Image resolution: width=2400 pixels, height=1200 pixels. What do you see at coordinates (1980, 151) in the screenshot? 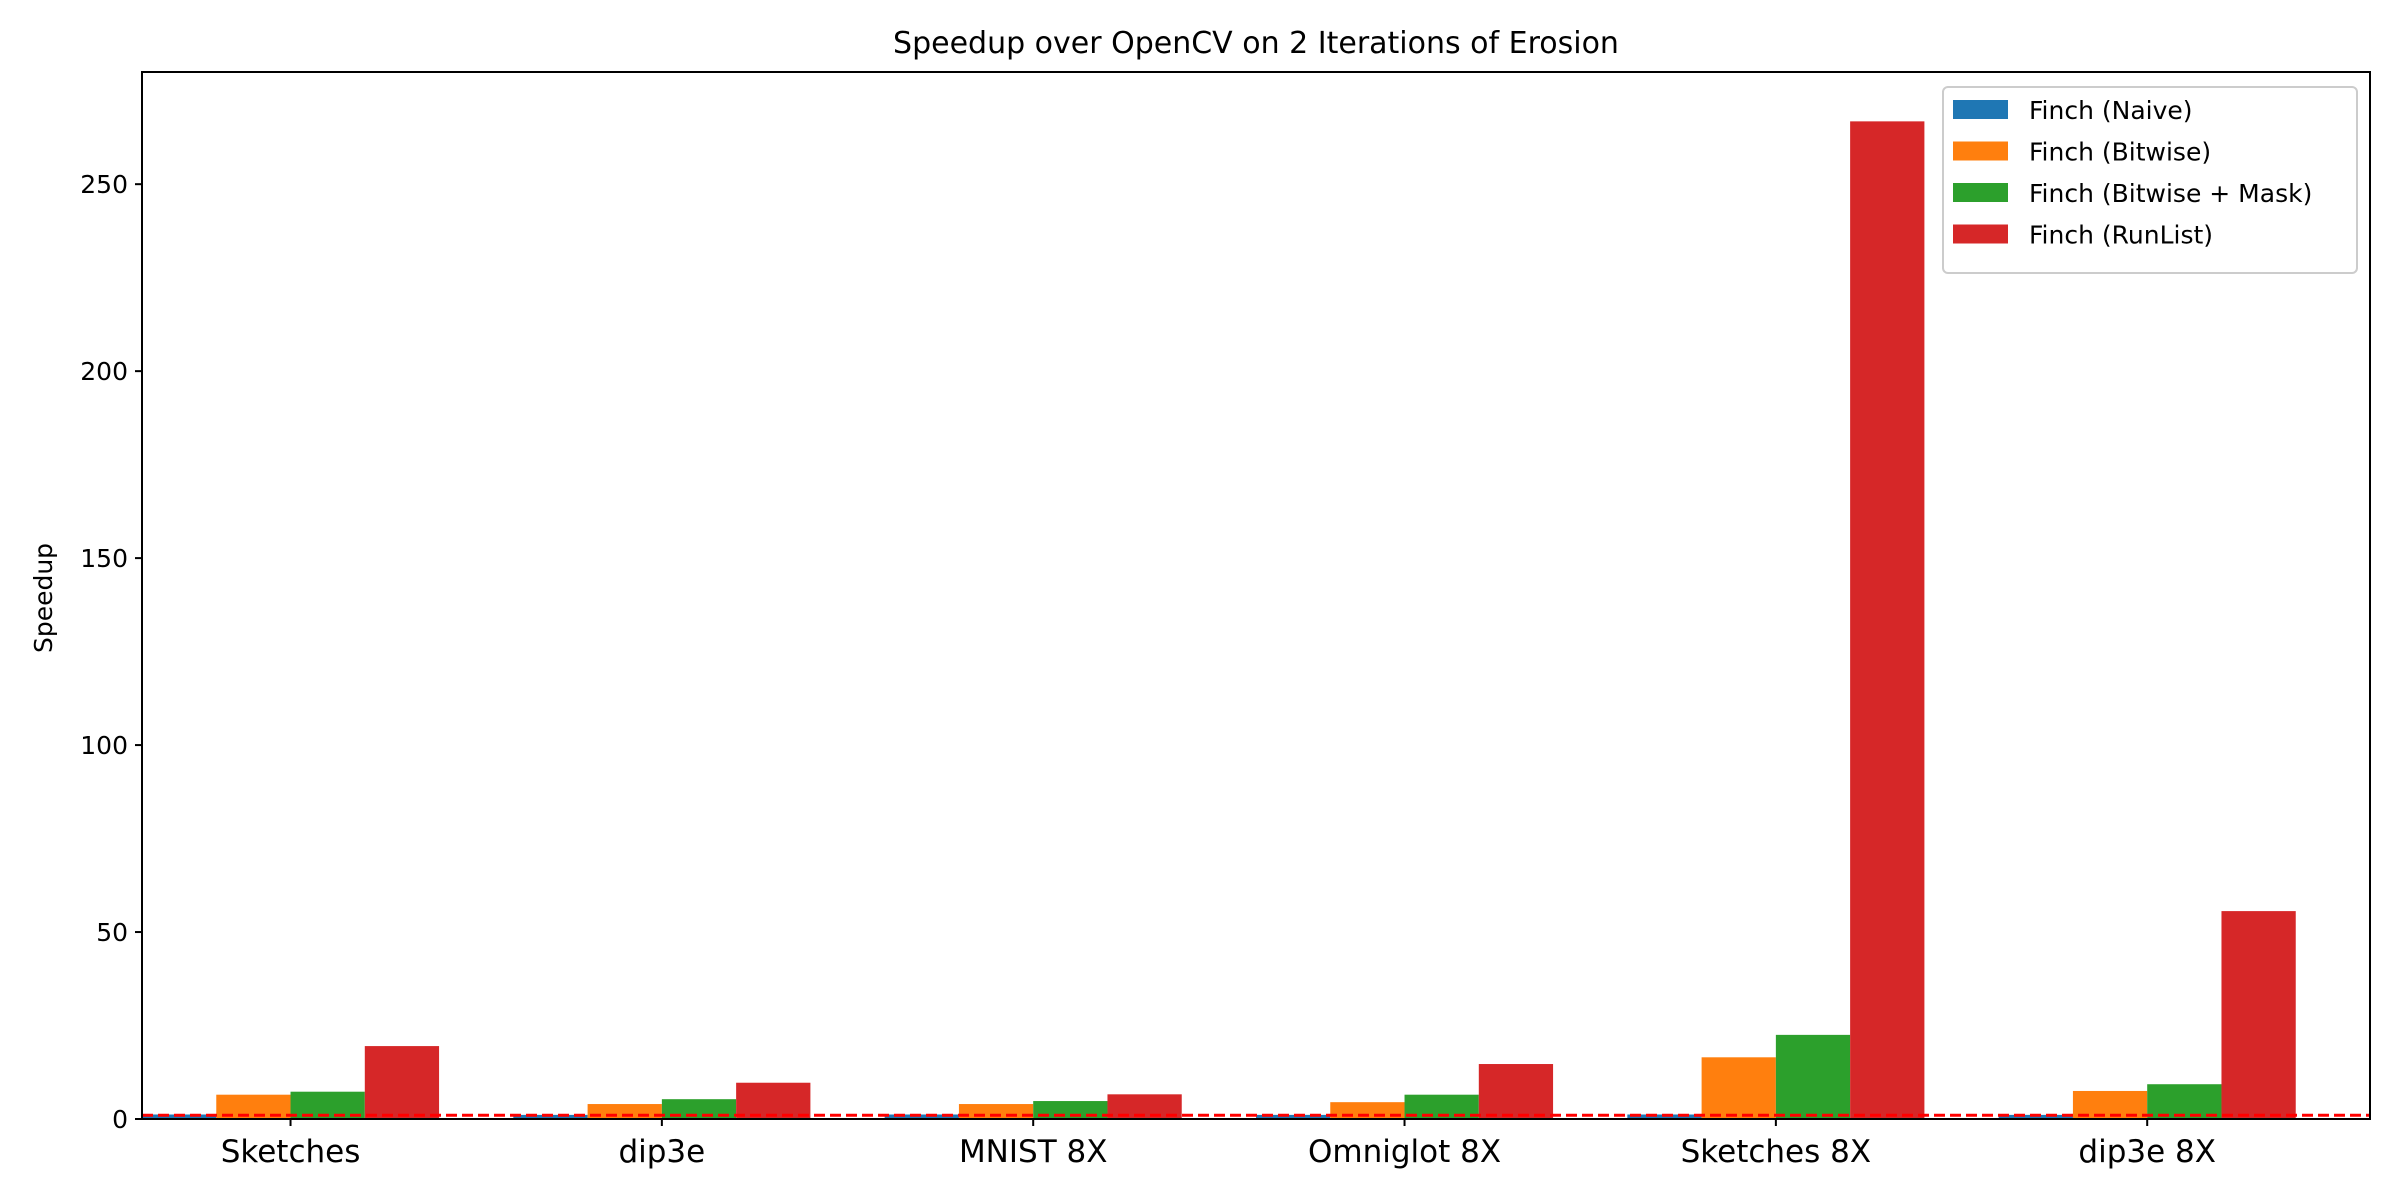
I see `legend-swatch-finch-bitwise` at bounding box center [1980, 151].